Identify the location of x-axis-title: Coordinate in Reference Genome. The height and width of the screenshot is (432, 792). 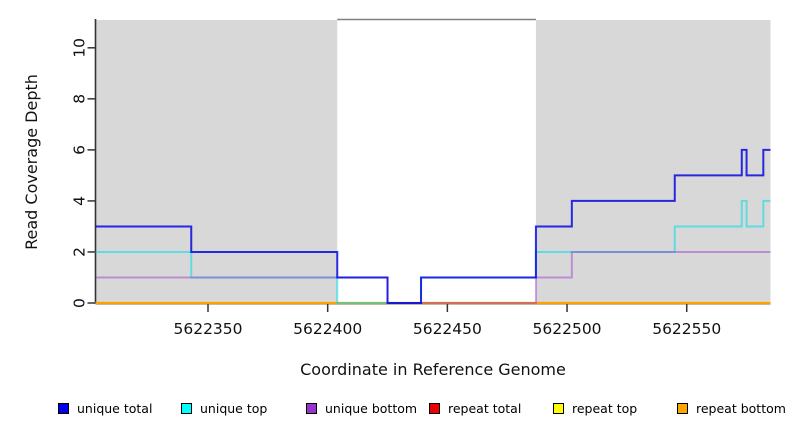
(433, 369).